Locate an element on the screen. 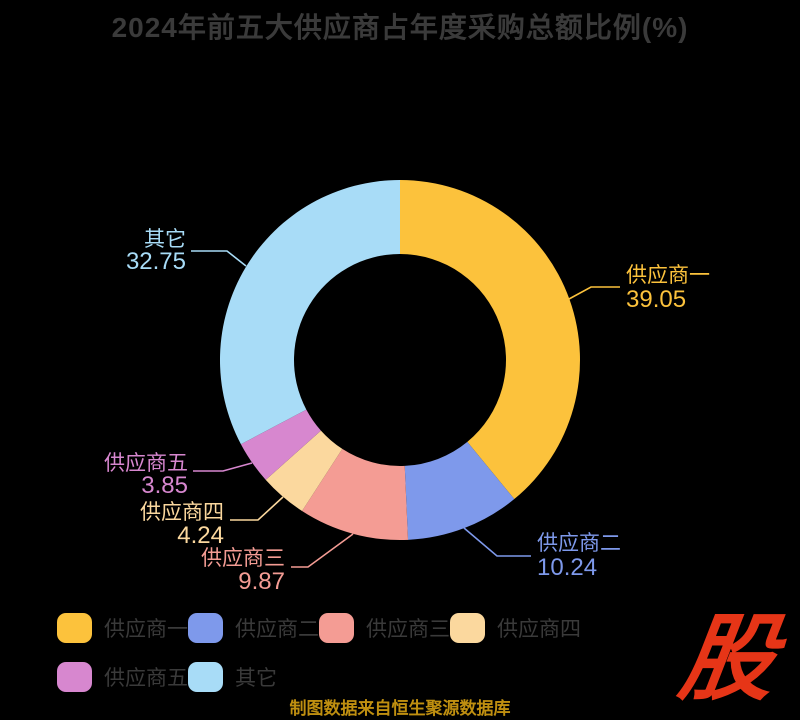 This screenshot has height=720, width=800. slice-label-value-6: 32.75 is located at coordinates (156, 261).